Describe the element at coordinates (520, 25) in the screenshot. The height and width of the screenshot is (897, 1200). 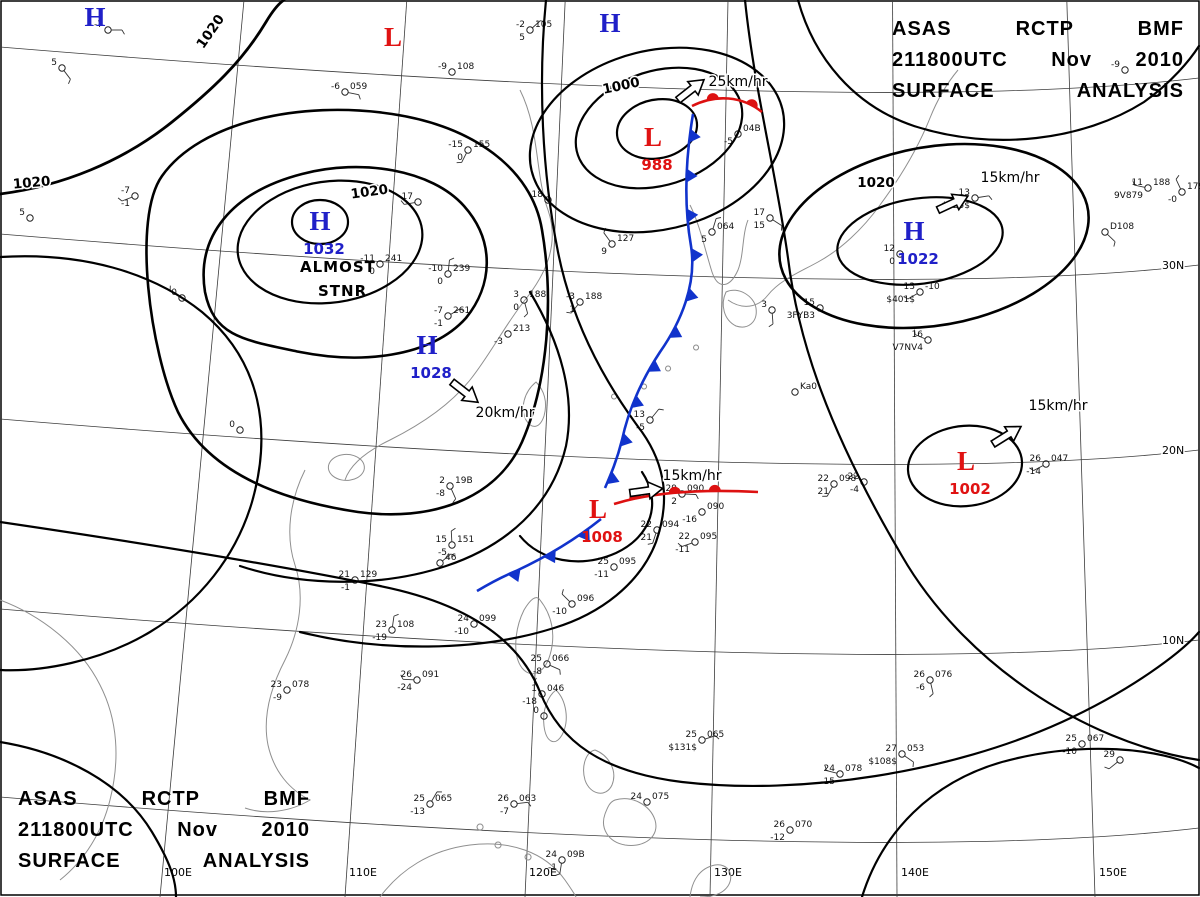
I see `station-temp: -2` at that location.